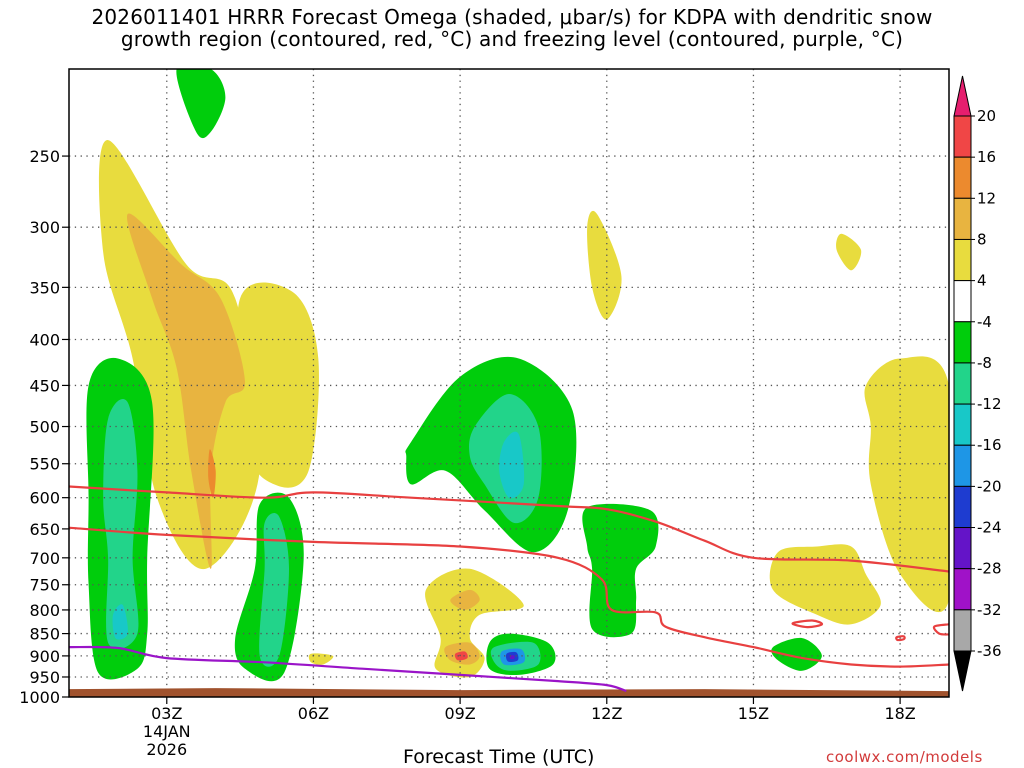 This screenshot has height=768, width=1024. What do you see at coordinates (44, 585) in the screenshot?
I see `y-tick-label-750: 750` at bounding box center [44, 585].